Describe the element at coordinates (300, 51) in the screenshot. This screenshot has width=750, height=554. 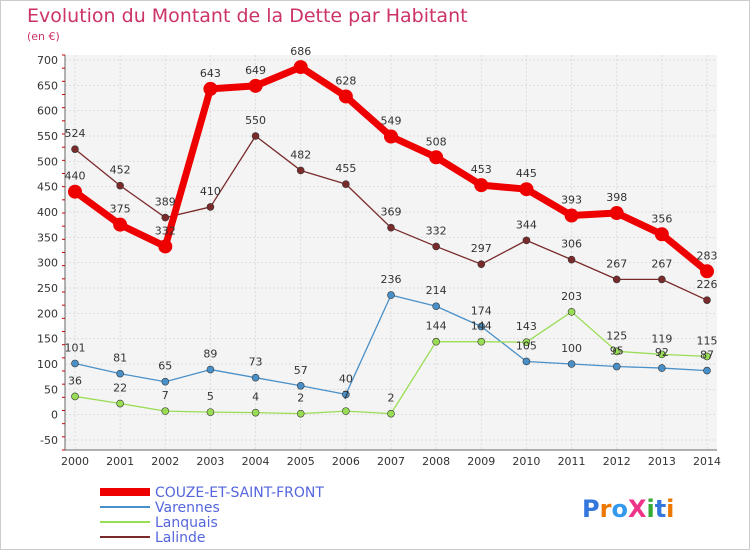
I see `data-label: 686` at that location.